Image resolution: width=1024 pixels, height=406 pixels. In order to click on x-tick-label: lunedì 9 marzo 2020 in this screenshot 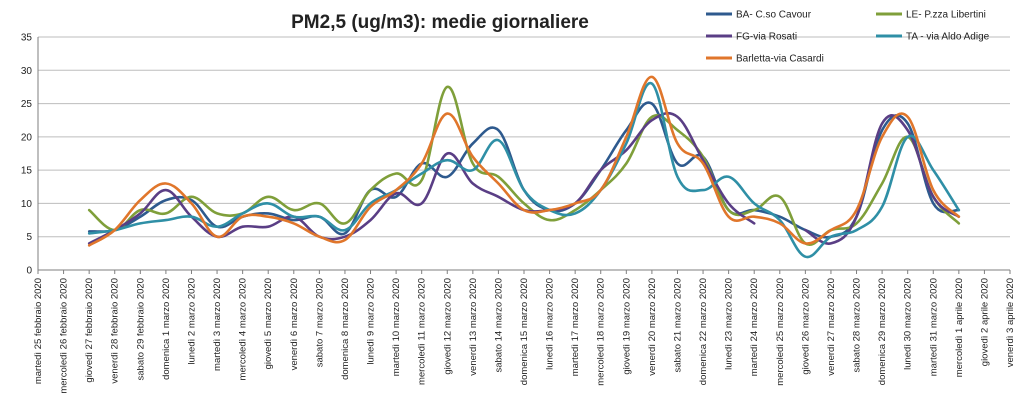, I will do `click(371, 321)`.